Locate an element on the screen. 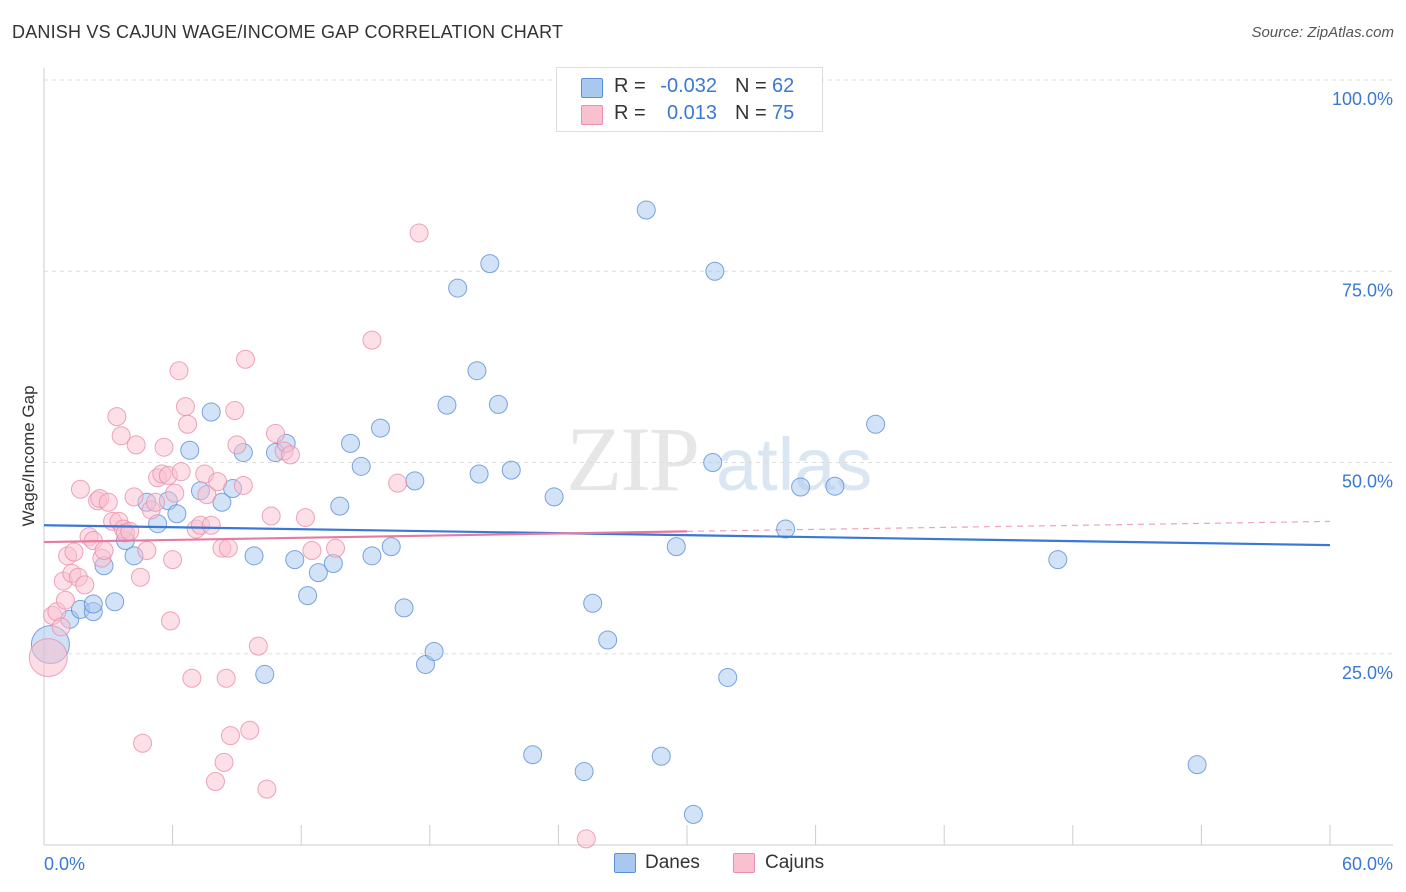 Image resolution: width=1406 pixels, height=892 pixels. legend-n-value-danes: 62 is located at coordinates (783, 86).